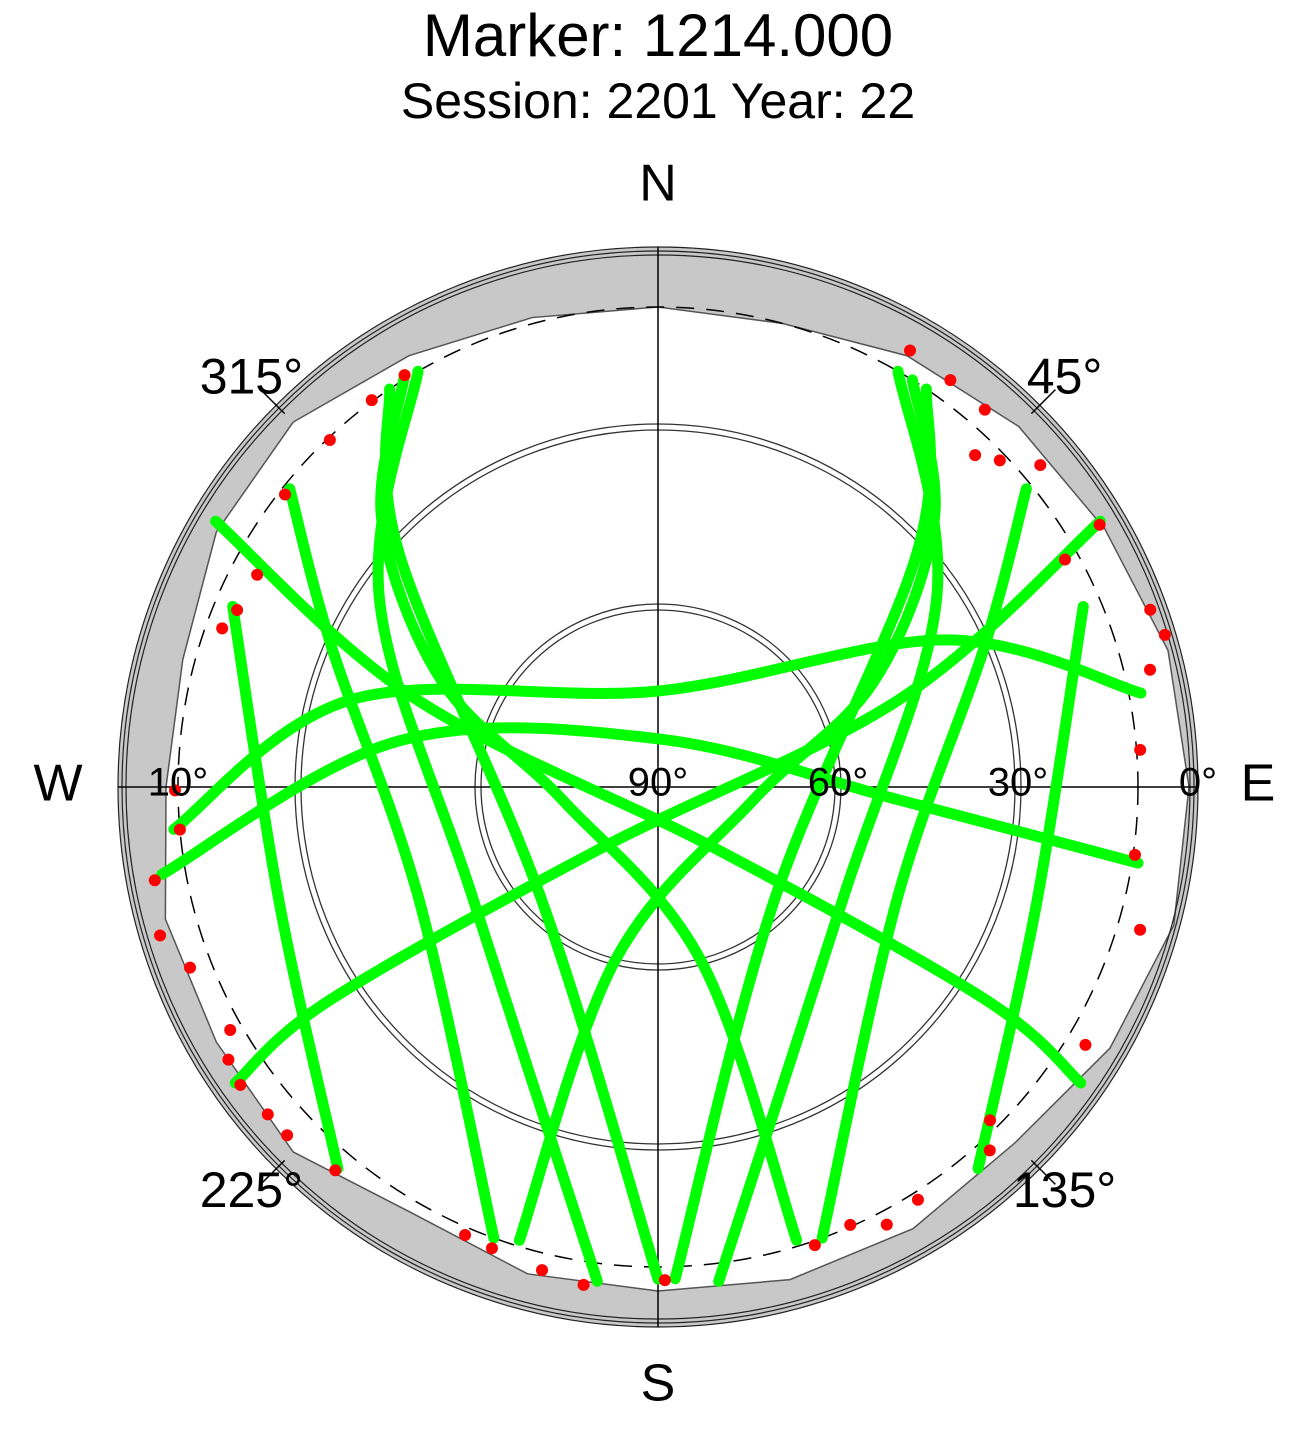 The width and height of the screenshot is (1316, 1444). I want to click on direction-label: W, so click(57, 784).